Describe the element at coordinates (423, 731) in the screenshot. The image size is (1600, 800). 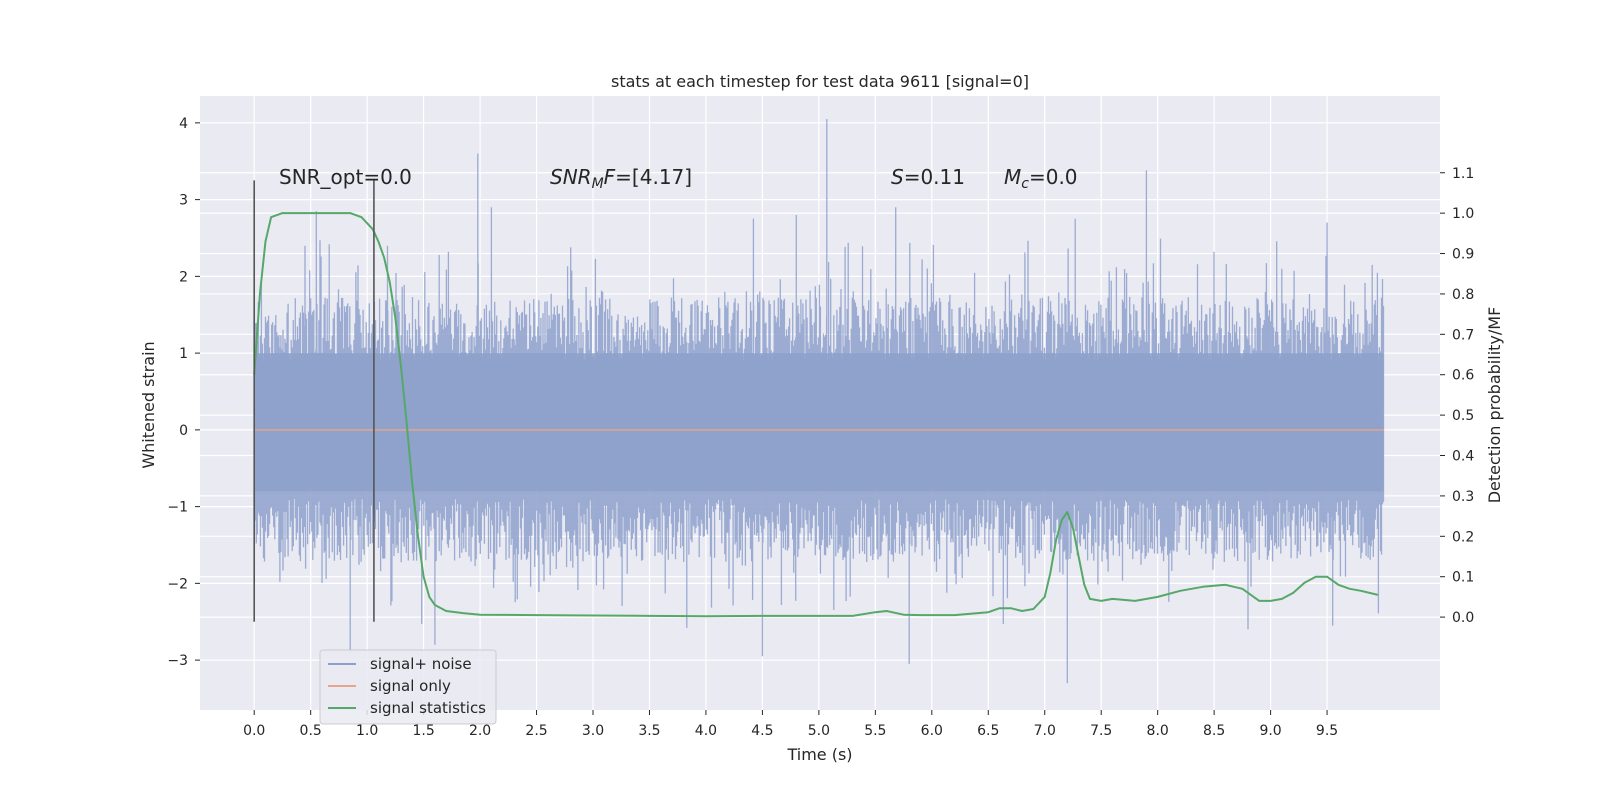
I see `x-tick-label: 1.5` at that location.